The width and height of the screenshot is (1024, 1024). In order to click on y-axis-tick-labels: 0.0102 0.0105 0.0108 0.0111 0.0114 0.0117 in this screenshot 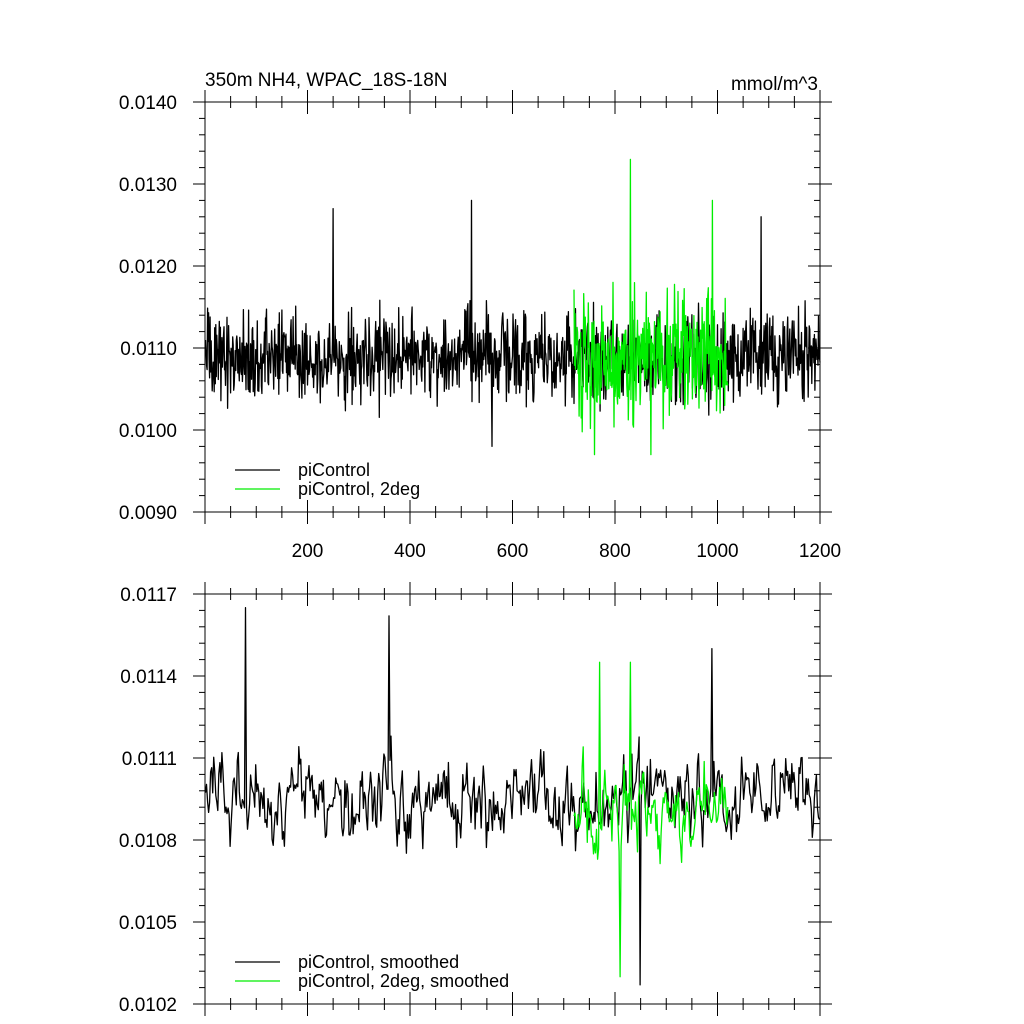, I will do `click(148, 800)`.